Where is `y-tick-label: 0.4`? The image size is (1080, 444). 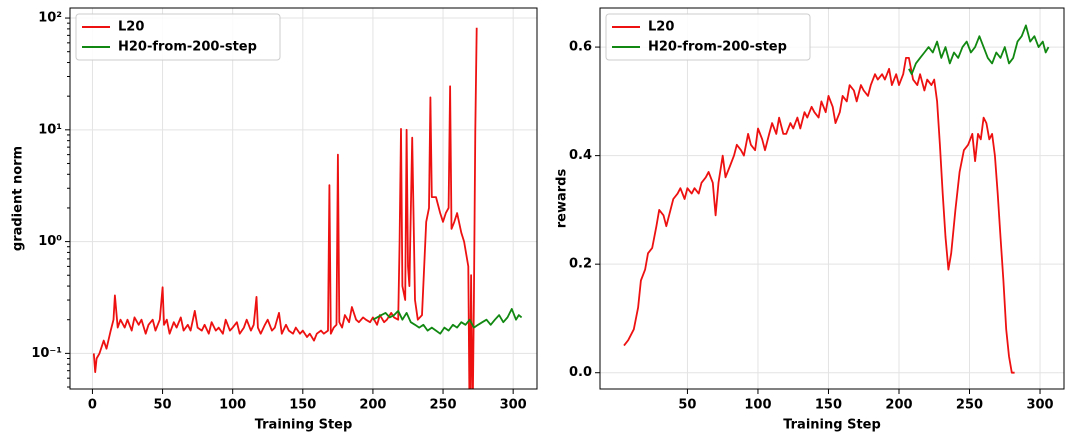 y-tick-label: 0.4 is located at coordinates (580, 155).